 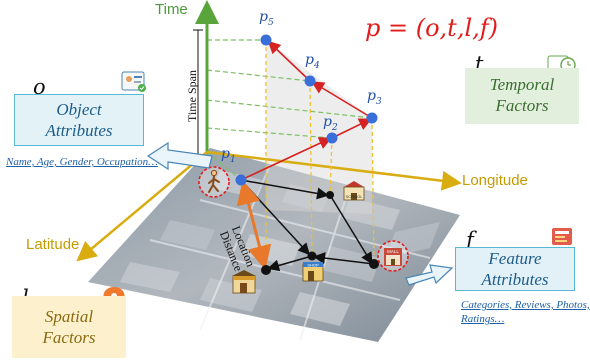 I want to click on latitude-axis-label: Latitude, so click(x=53, y=244).